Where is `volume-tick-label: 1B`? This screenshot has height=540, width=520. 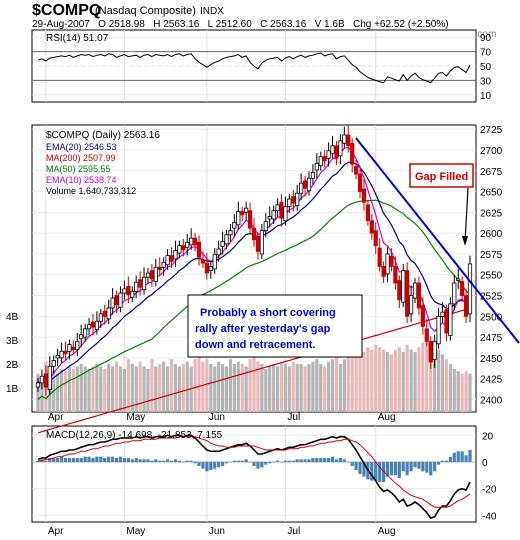
volume-tick-label: 1B is located at coordinates (12, 389).